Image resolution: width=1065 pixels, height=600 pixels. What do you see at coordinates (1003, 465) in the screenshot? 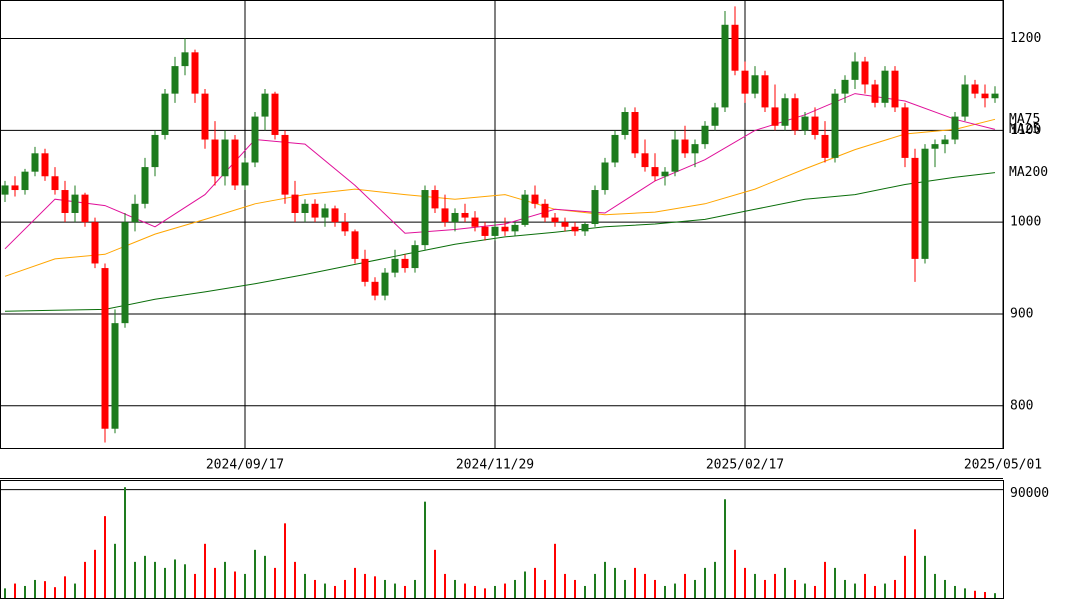
I see `x-tick-label: 2025/05/01` at bounding box center [1003, 465].